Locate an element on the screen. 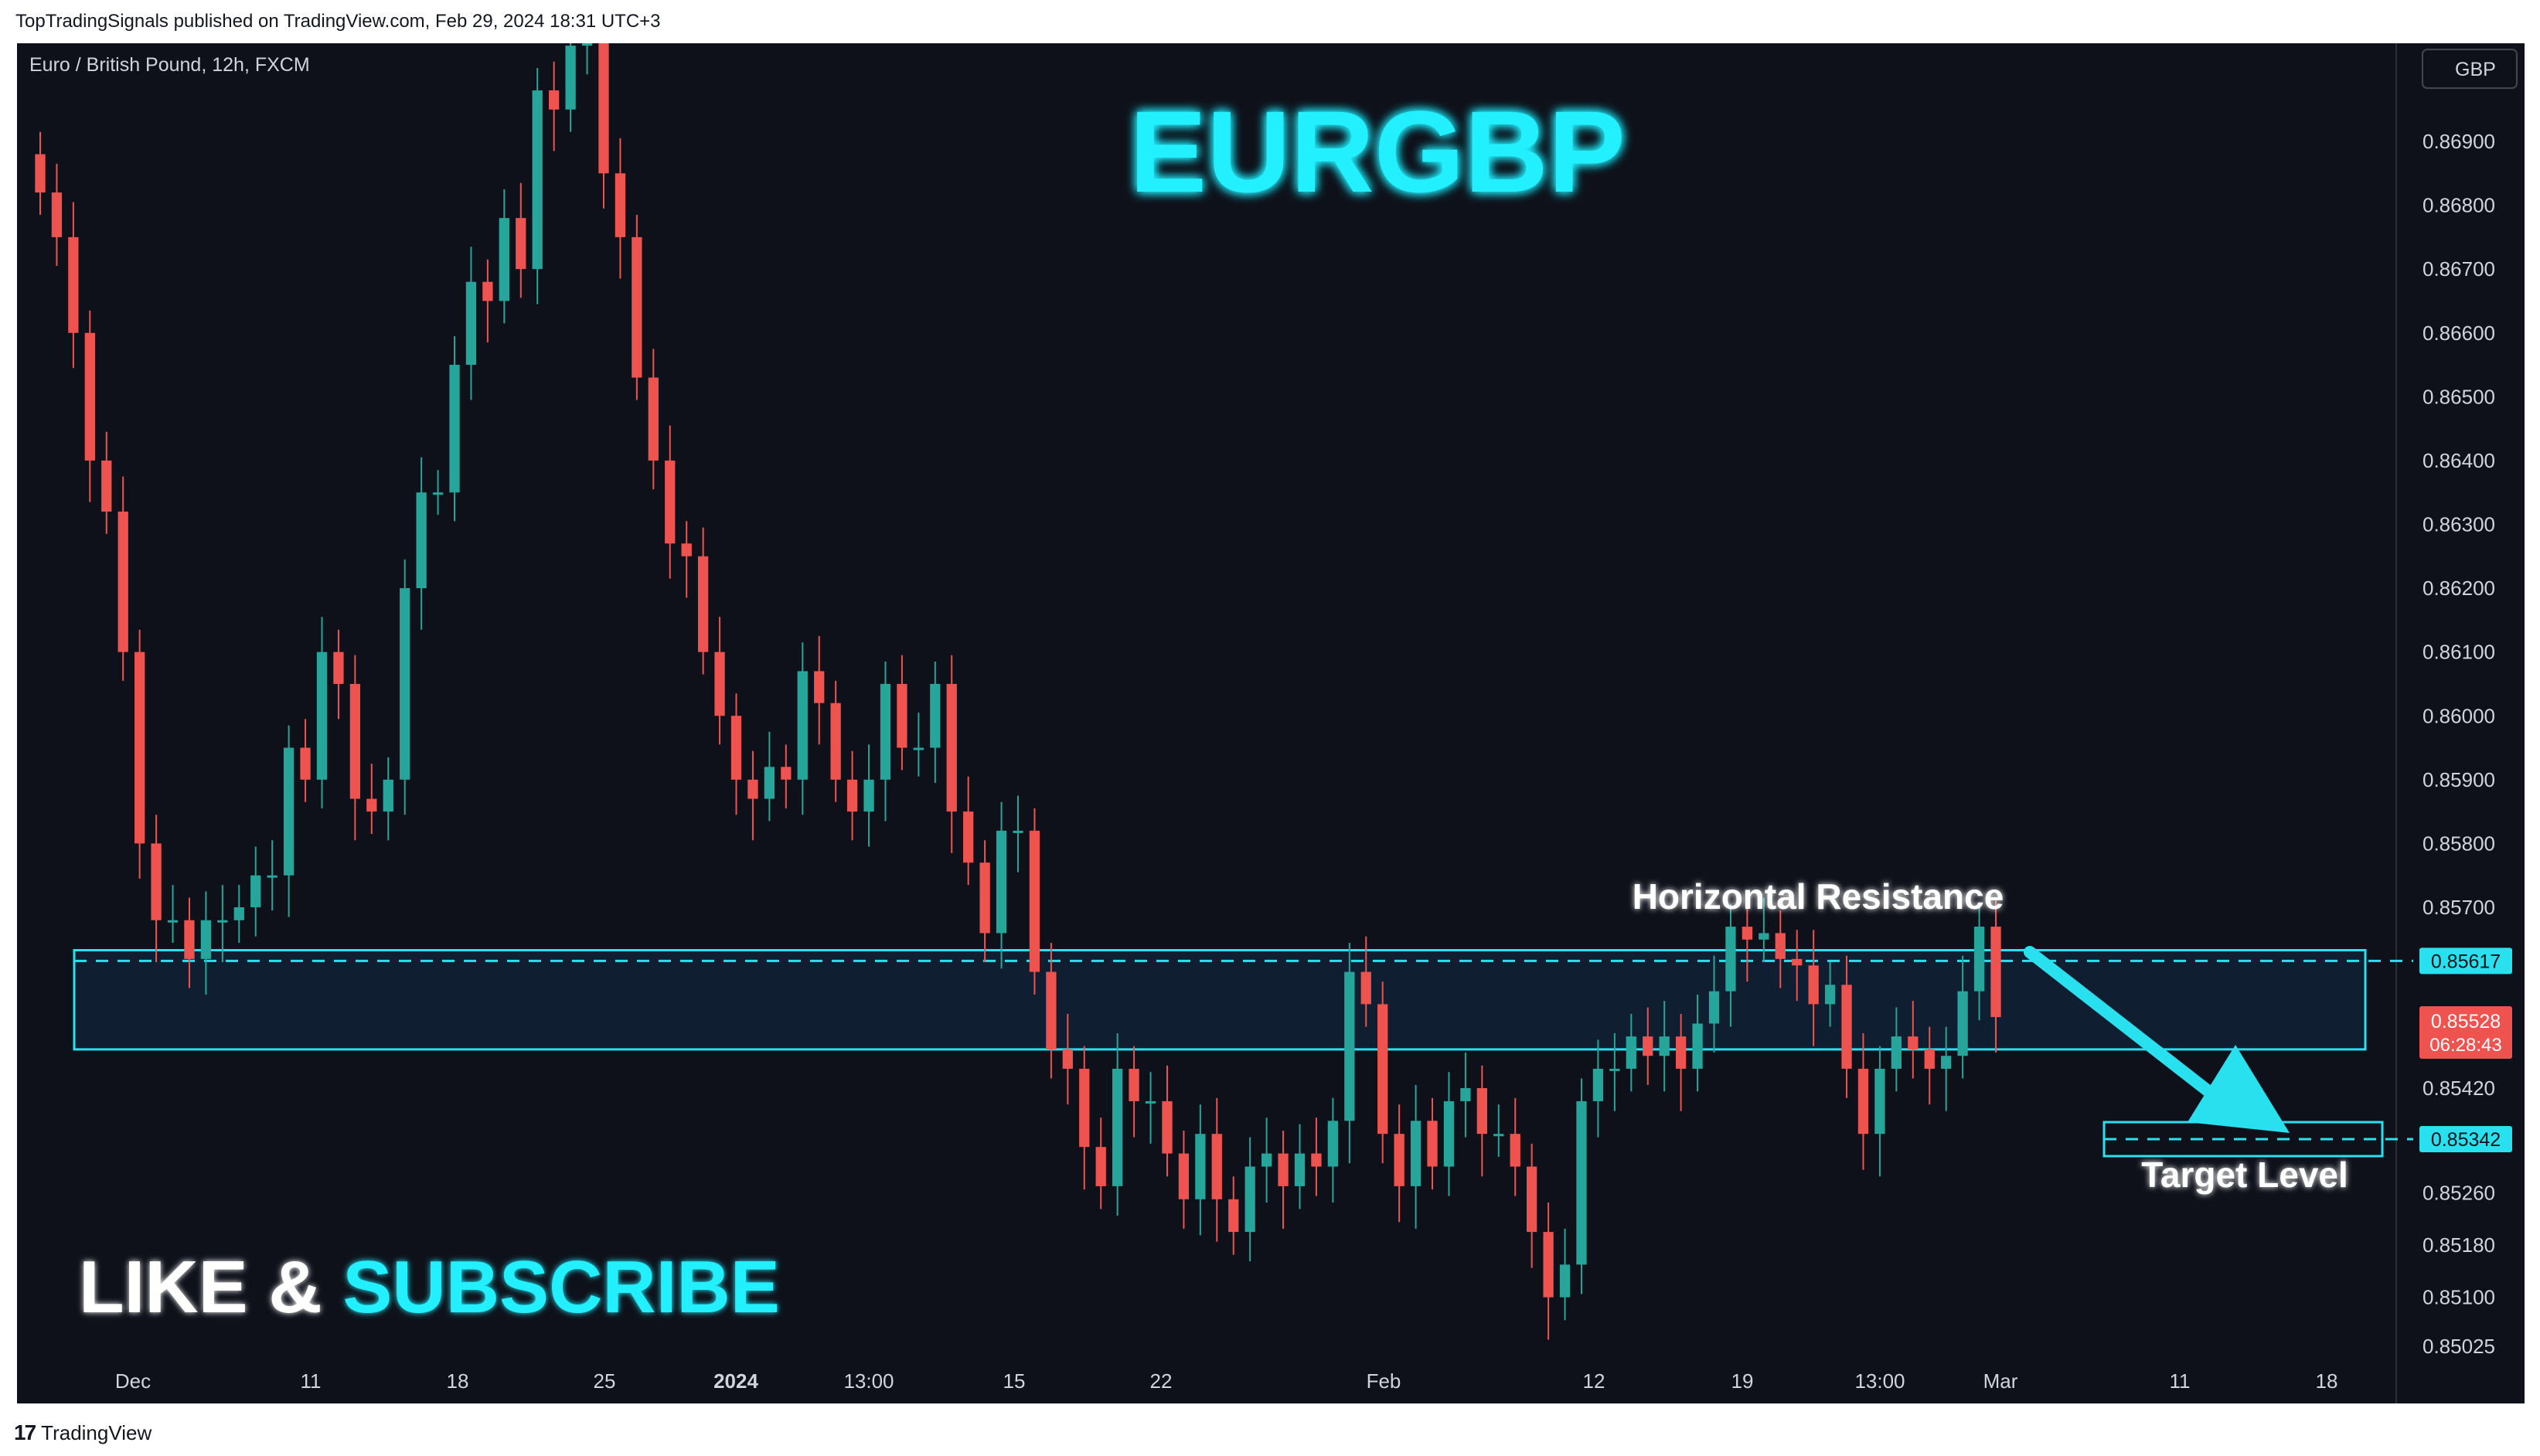  x-tick-label: 11 is located at coordinates (312, 1381).